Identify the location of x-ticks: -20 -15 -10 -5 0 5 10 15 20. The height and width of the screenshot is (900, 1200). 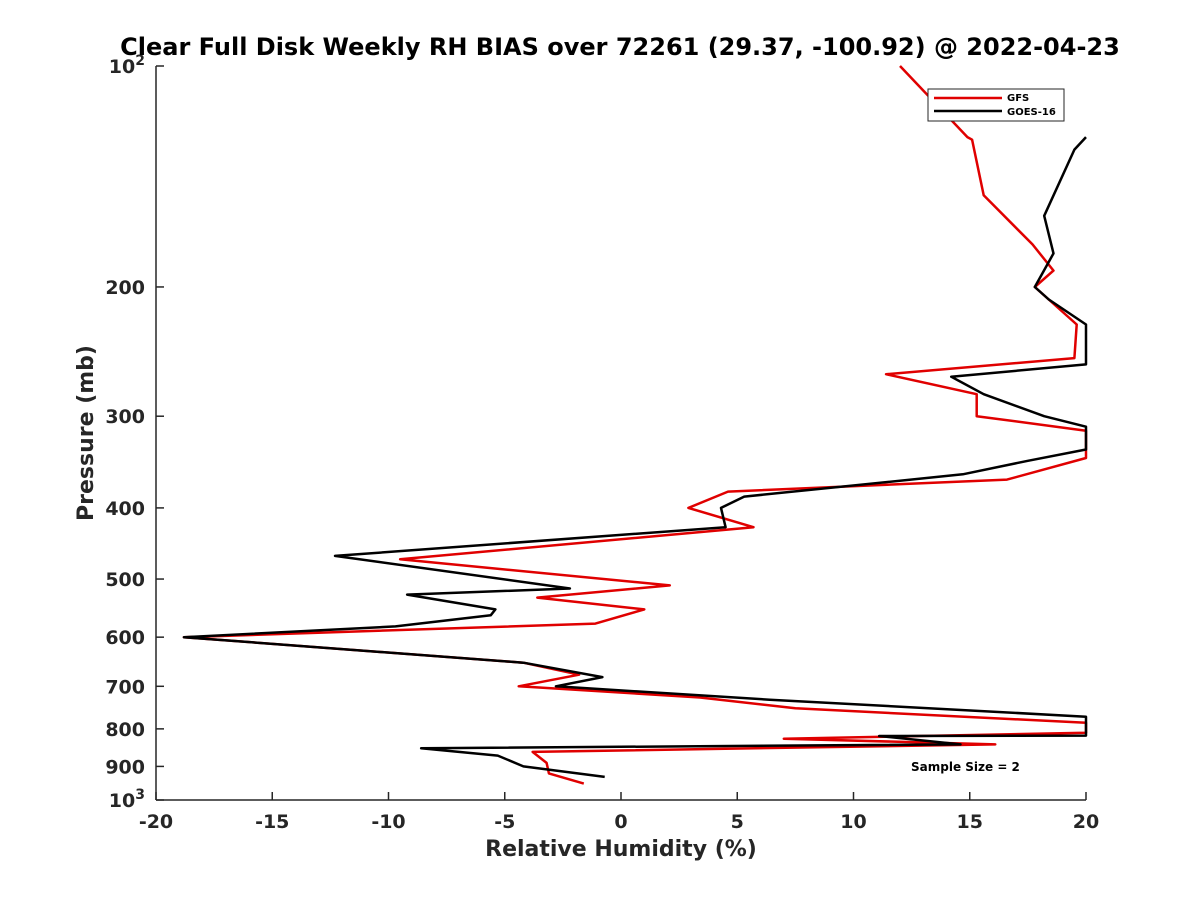
(619, 812).